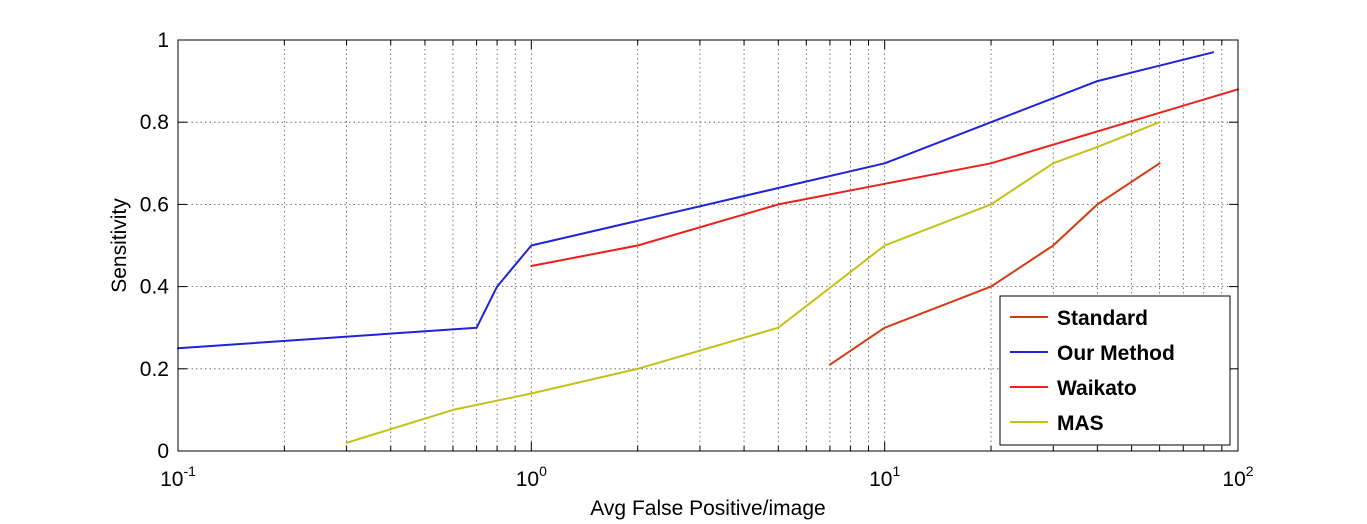  Describe the element at coordinates (531, 477) in the screenshot. I see `x-tick-label: 10⁰` at that location.